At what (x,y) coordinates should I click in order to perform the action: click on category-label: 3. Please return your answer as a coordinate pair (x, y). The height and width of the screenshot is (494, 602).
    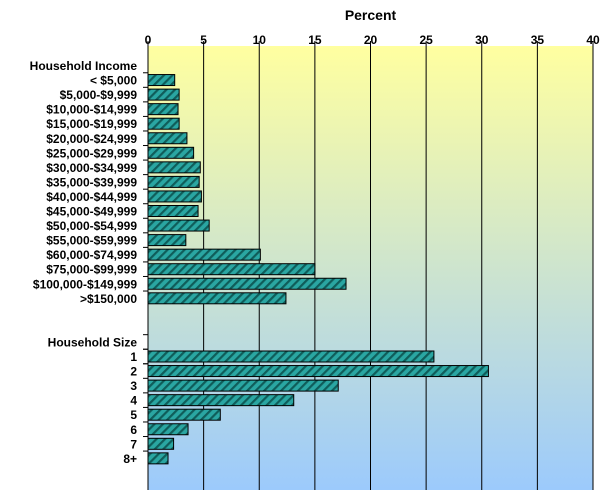
    Looking at the image, I should click on (133, 386).